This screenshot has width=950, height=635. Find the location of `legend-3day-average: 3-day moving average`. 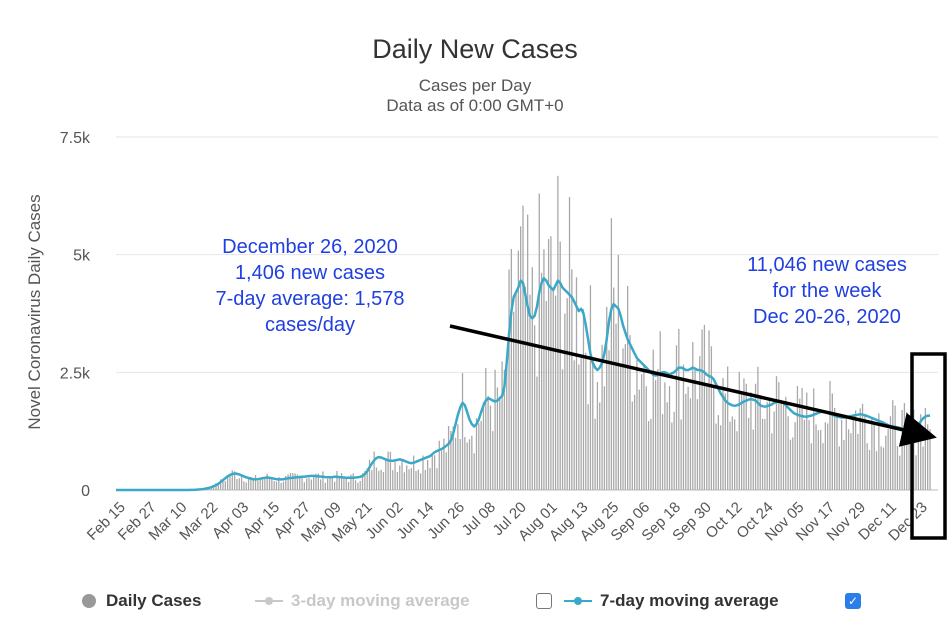

legend-3day-average: 3-day moving average is located at coordinates (362, 601).